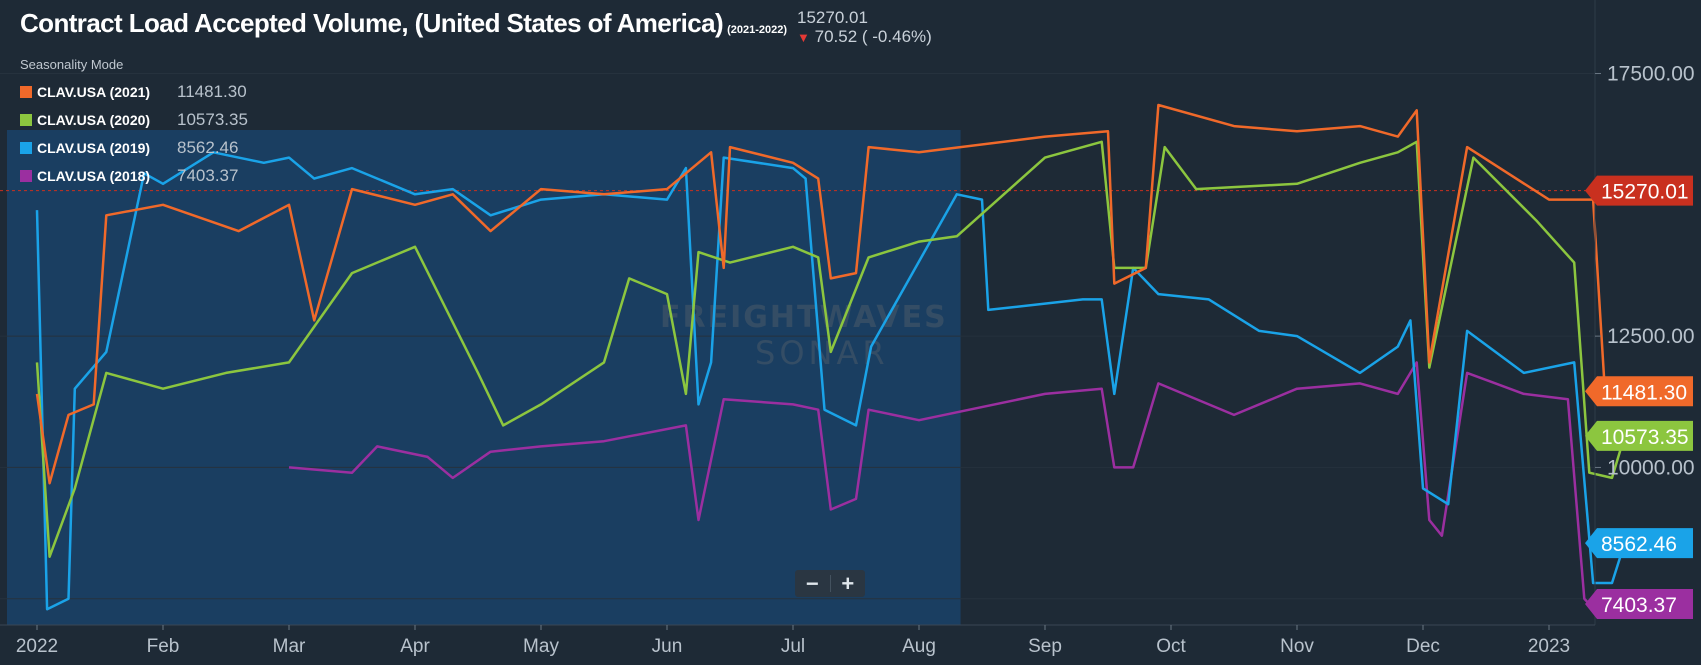 This screenshot has height=665, width=1701. What do you see at coordinates (26, 176) in the screenshot?
I see `legend-swatch-2018` at bounding box center [26, 176].